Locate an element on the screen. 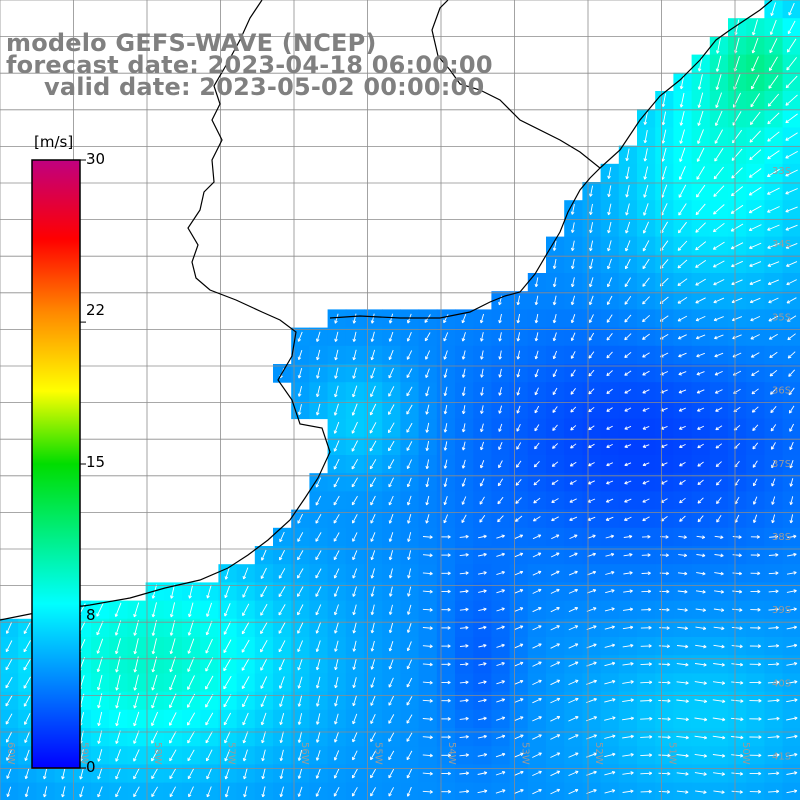  longitude-label: 56W is located at coordinates (304, 753).